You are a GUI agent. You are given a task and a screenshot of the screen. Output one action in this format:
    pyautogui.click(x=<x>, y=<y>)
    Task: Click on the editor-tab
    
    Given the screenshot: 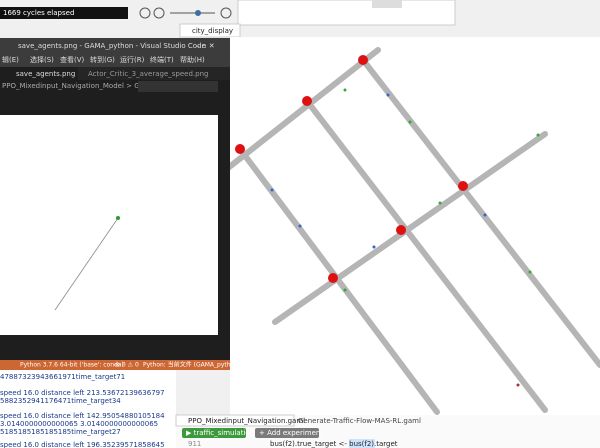 What is the action you would take?
    pyautogui.click(x=235, y=420)
    